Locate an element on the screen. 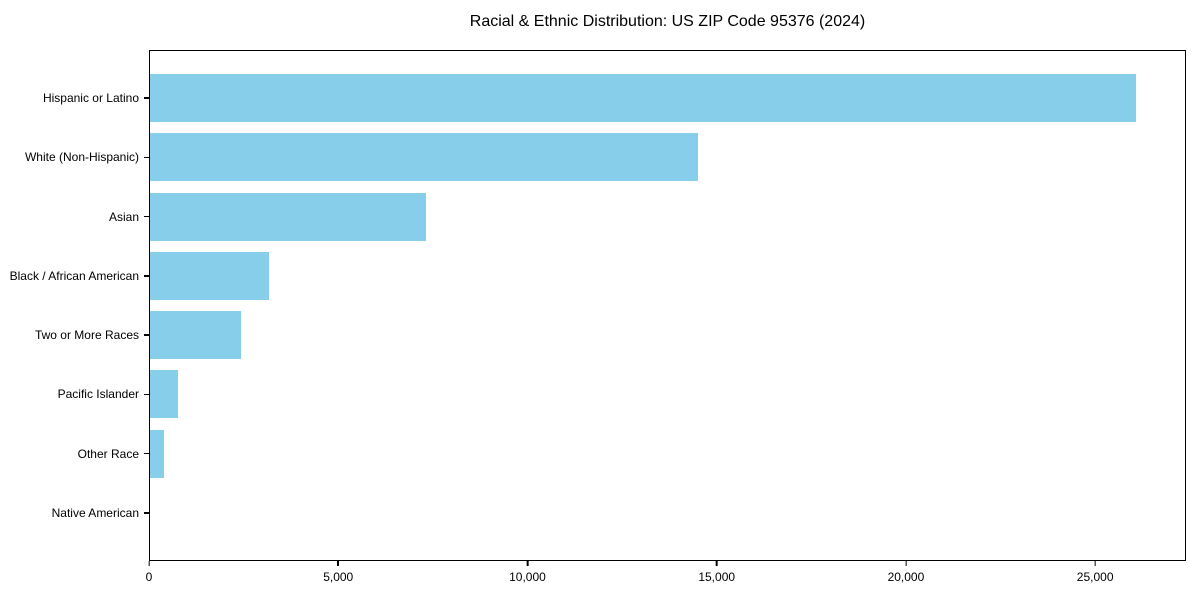  category-label: Hispanic or Latino is located at coordinates (90, 98).